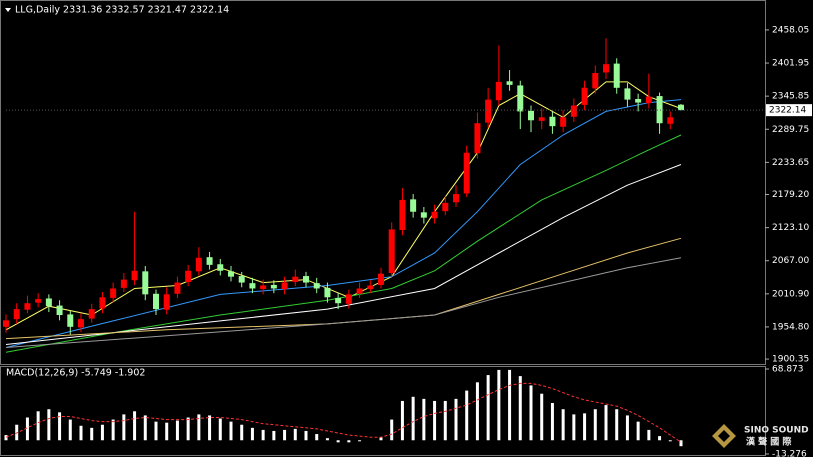  I want to click on y-tick-label: 2010.90, so click(790, 294).